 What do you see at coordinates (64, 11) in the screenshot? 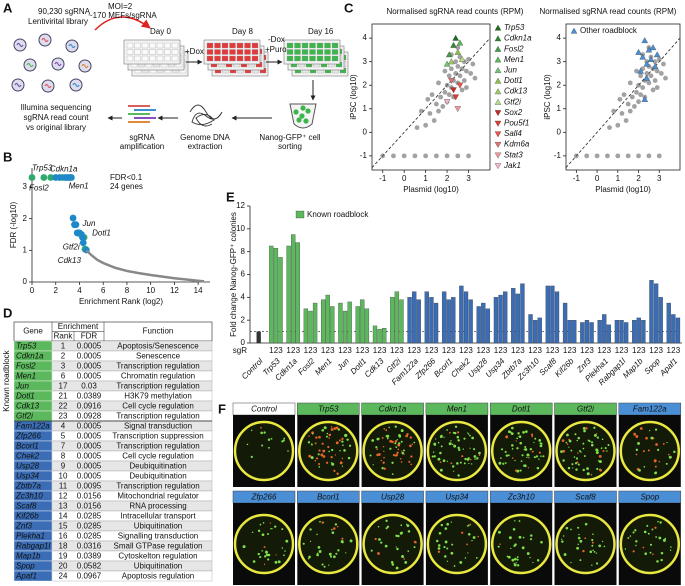
I see `library-text: 90,230 sgRNA` at bounding box center [64, 11].